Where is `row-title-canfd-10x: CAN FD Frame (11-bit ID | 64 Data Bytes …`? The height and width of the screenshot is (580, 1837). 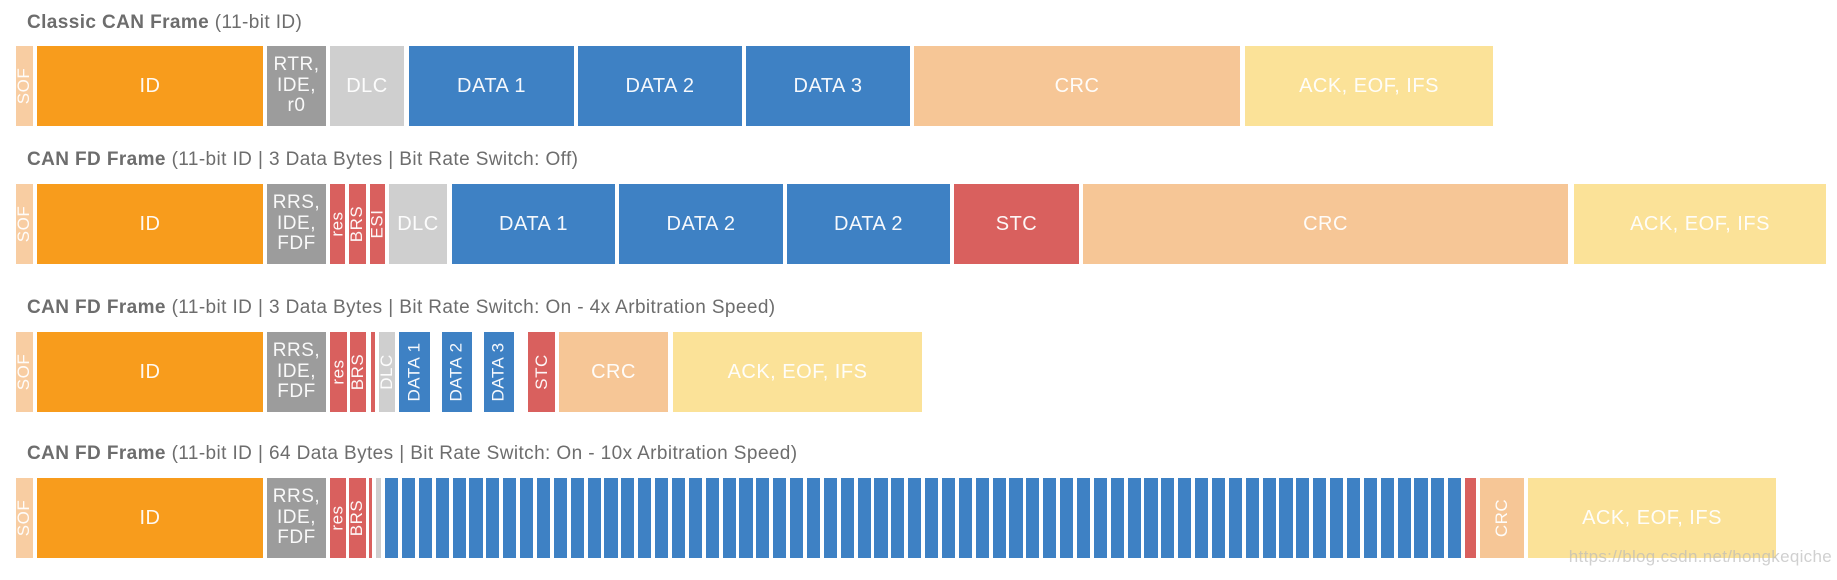 row-title-canfd-10x: CAN FD Frame (11-bit ID | 64 Data Bytes … is located at coordinates (412, 454).